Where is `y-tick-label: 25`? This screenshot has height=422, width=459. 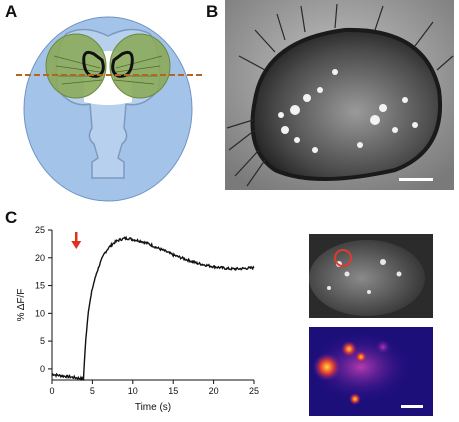 y-tick-label: 25 is located at coordinates (40, 230).